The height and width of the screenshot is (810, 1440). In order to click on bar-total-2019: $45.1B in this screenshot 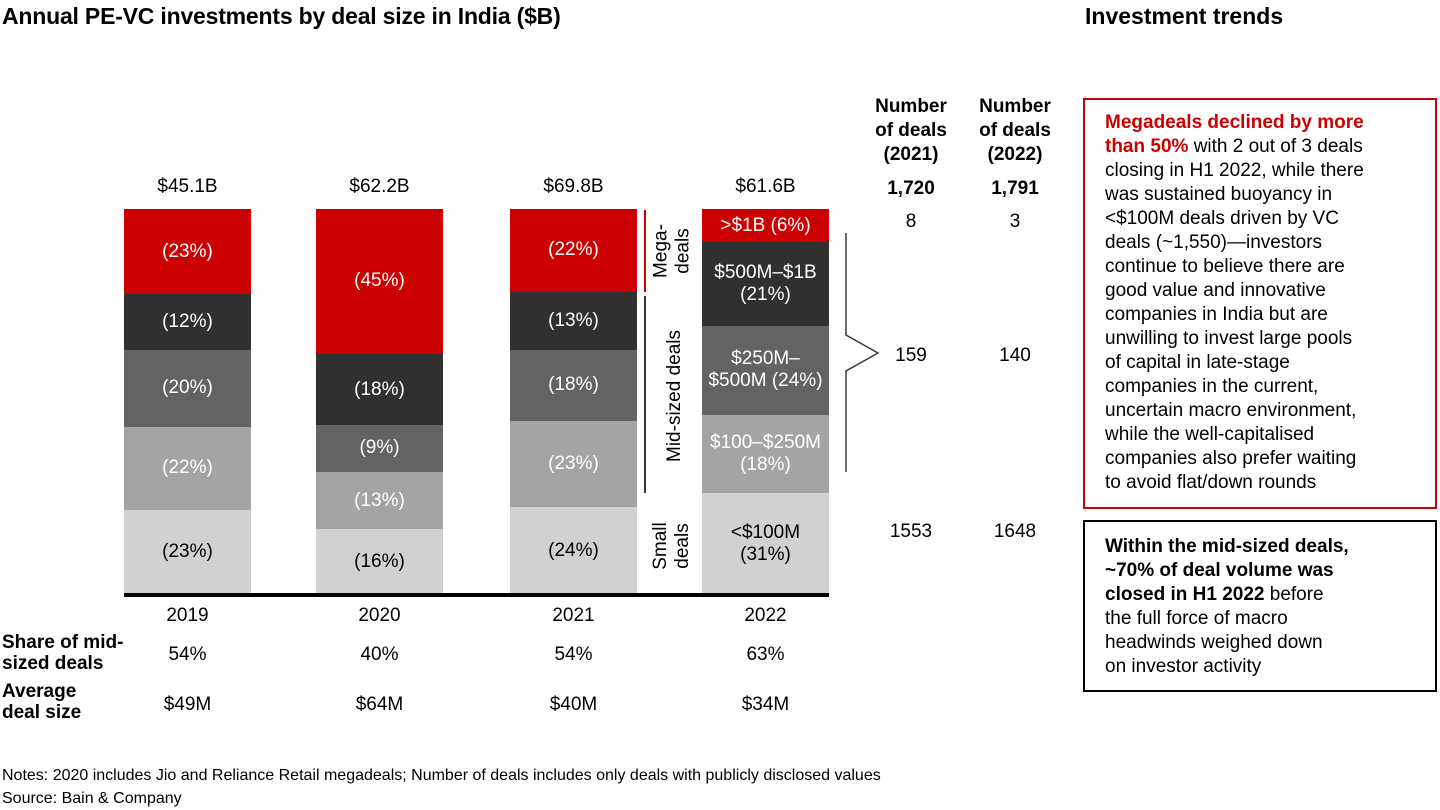, I will do `click(187, 186)`.